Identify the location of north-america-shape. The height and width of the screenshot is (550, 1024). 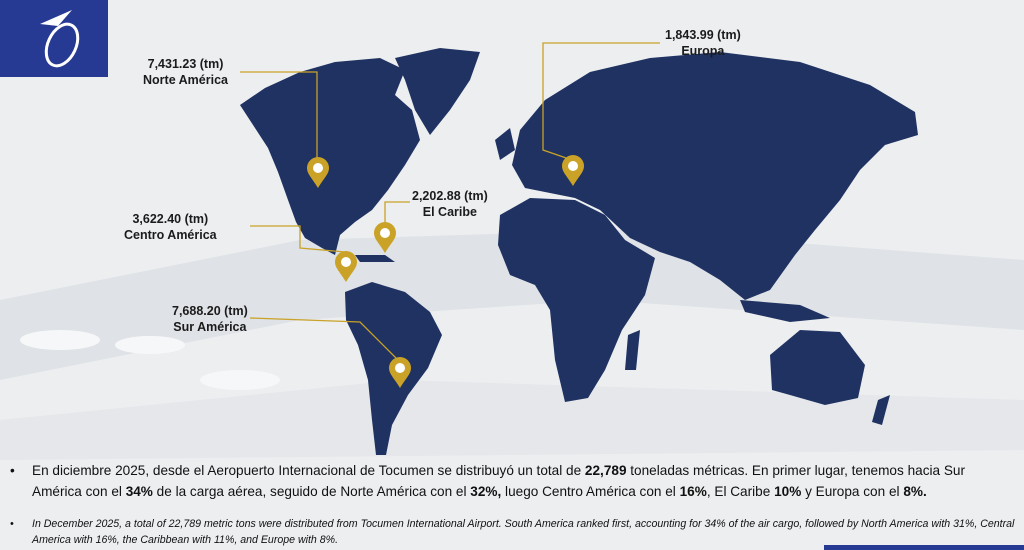
(330, 156).